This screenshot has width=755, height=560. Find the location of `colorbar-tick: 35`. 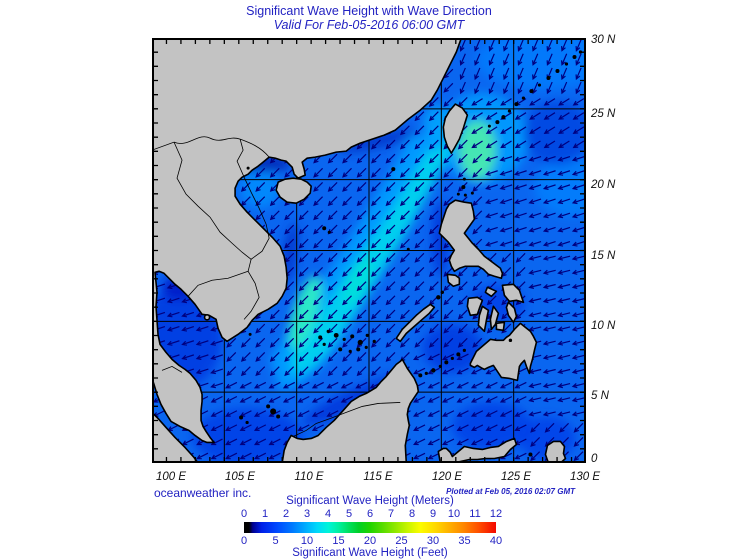

colorbar-tick: 35 is located at coordinates (464, 541).